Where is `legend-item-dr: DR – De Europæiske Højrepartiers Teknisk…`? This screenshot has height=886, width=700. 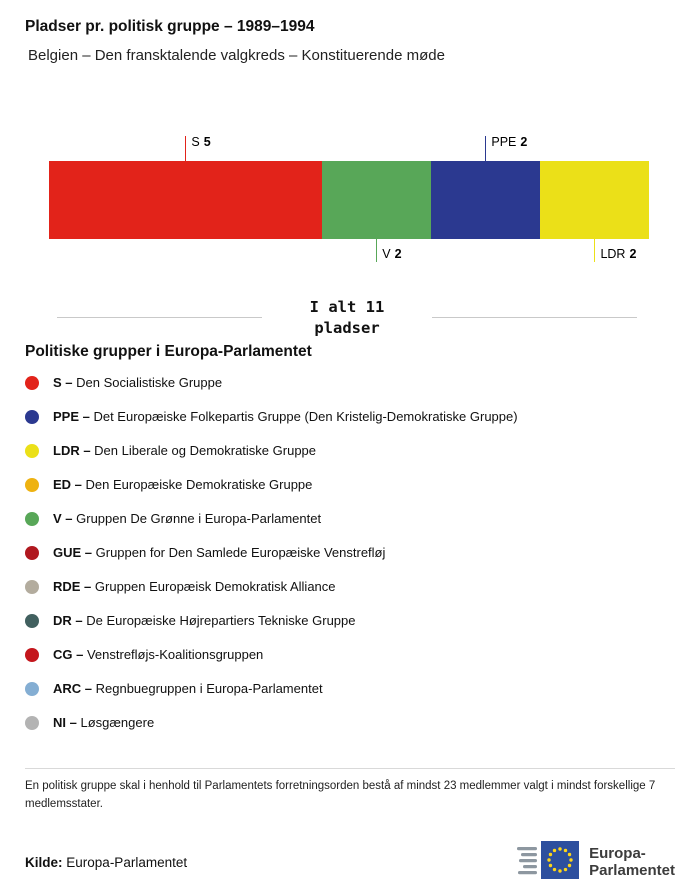 legend-item-dr: DR – De Europæiske Højrepartiers Teknisk… is located at coordinates (350, 621).